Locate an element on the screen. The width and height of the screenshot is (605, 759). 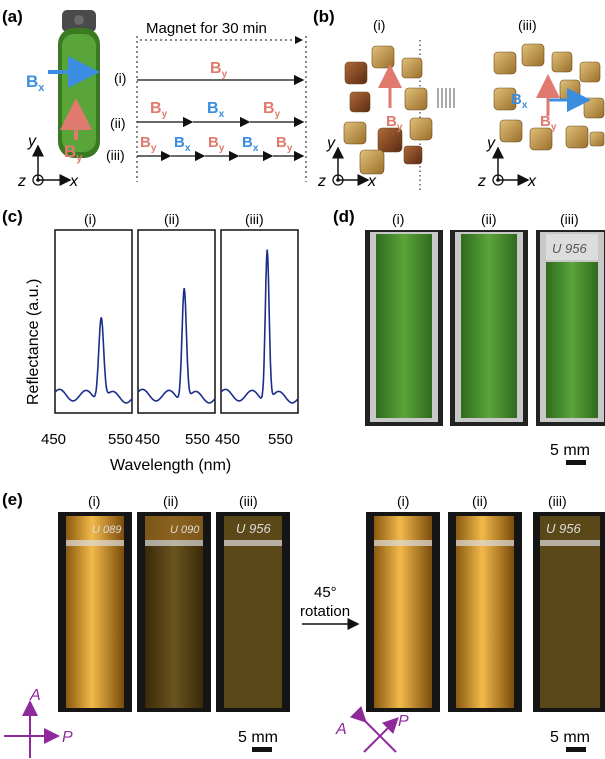
e-scale-bar-right is located at coordinates (576, 749).